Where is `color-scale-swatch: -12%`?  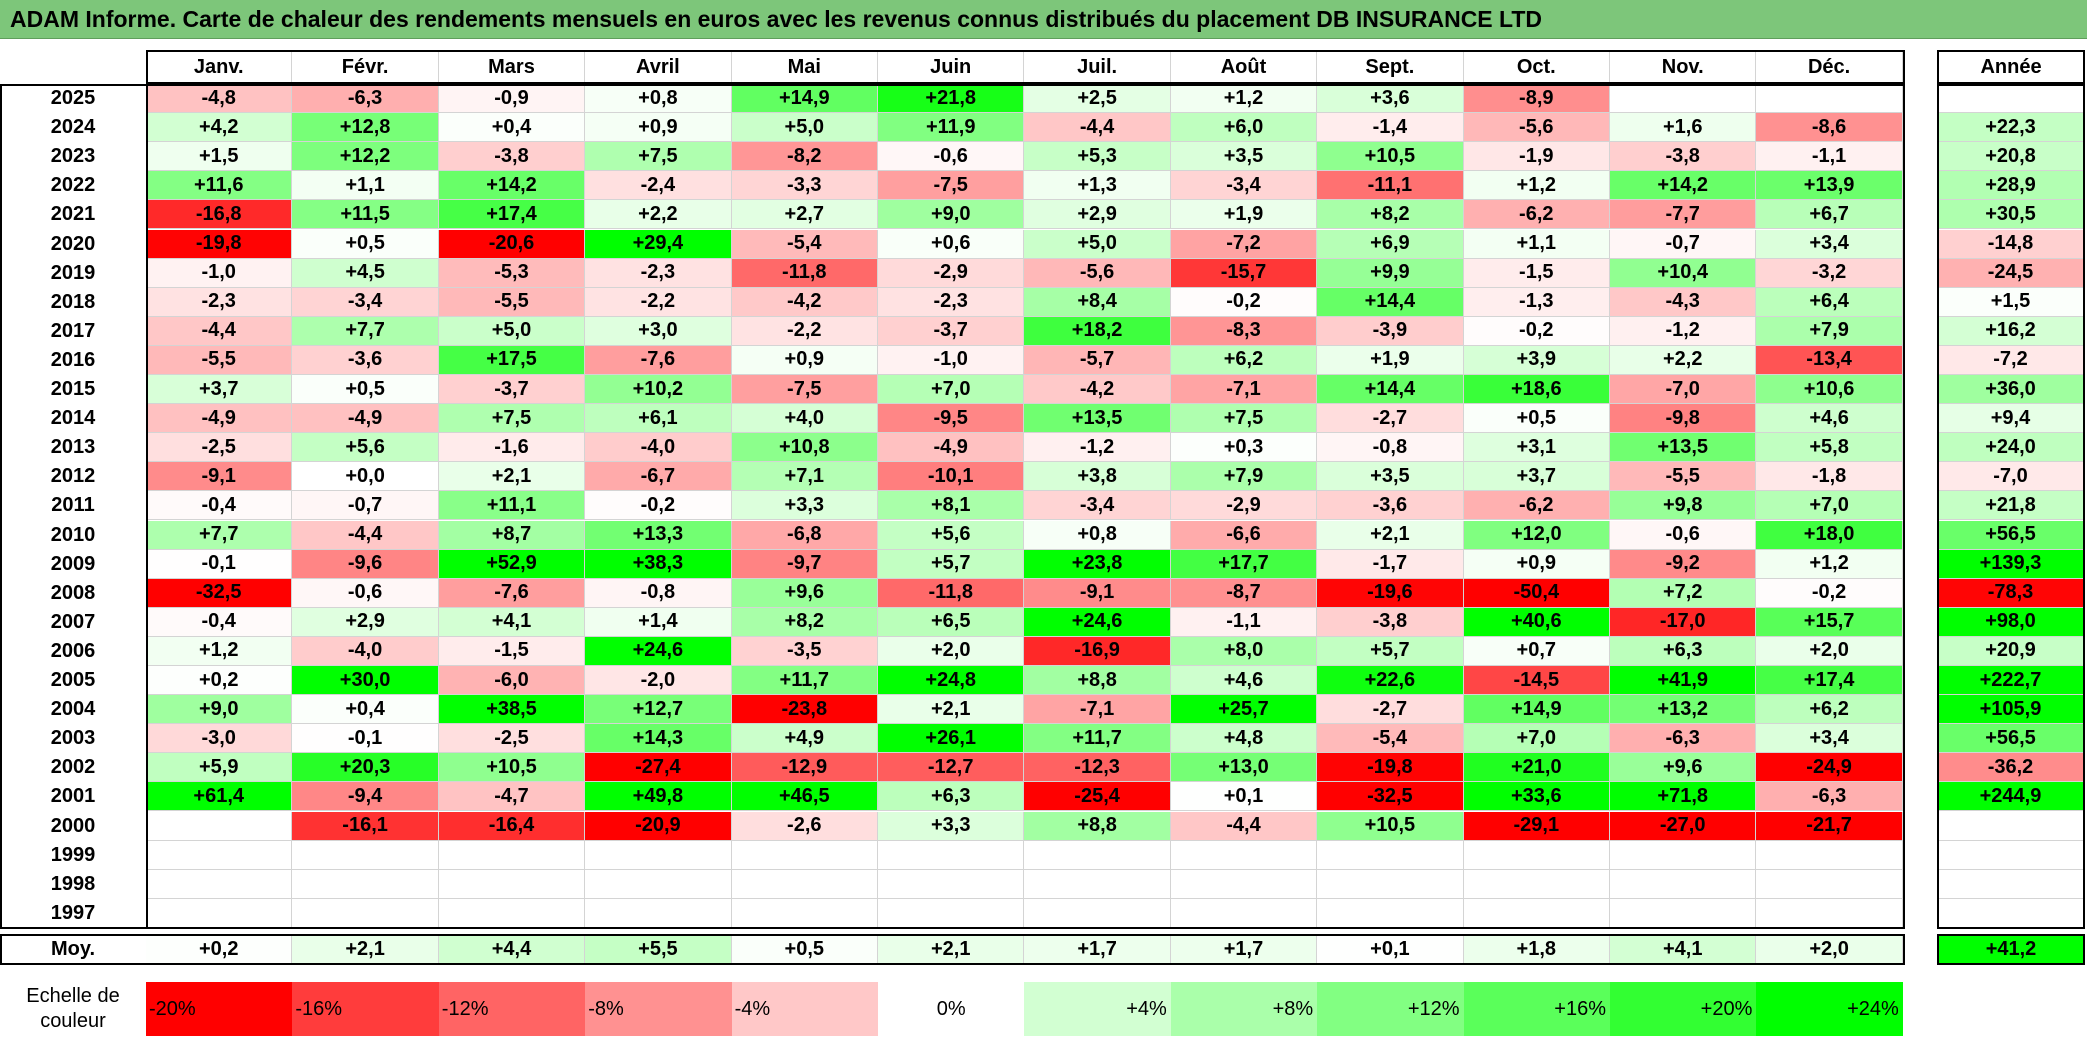
color-scale-swatch: -12% is located at coordinates (512, 1009).